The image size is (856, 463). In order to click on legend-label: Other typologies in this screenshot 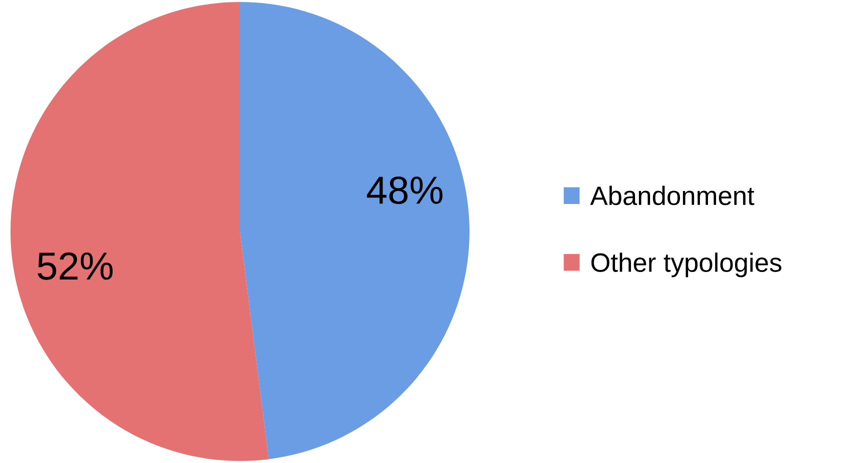, I will do `click(686, 265)`.